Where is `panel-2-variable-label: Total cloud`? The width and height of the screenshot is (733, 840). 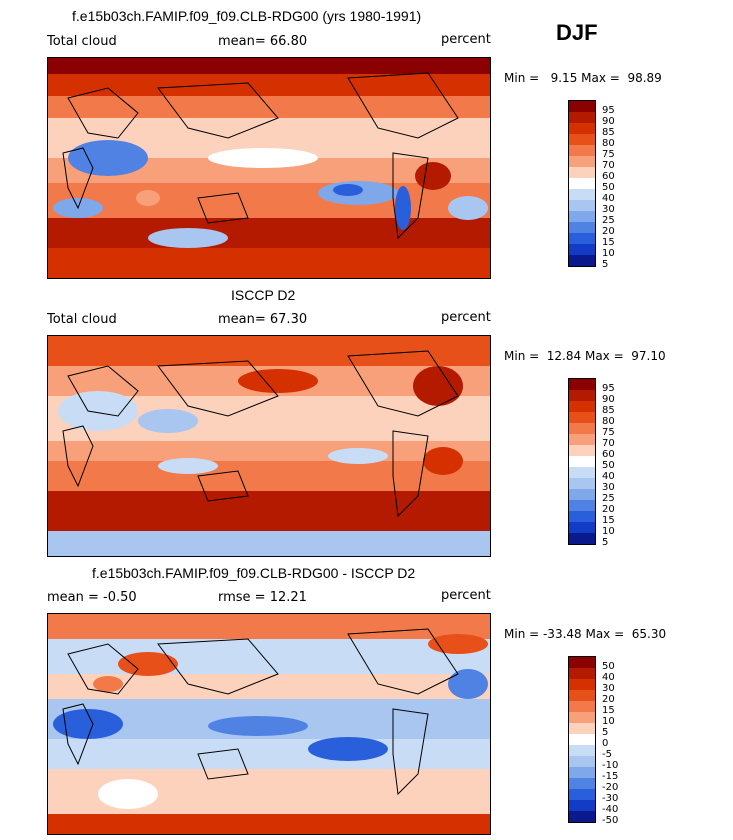 panel-2-variable-label: Total cloud is located at coordinates (82, 319).